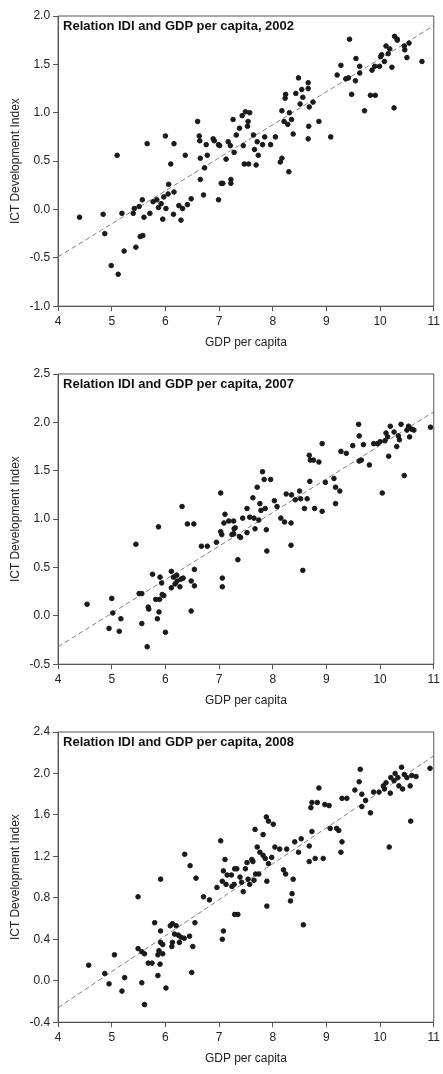 Image resolution: width=443 pixels, height=1074 pixels. What do you see at coordinates (42, 814) in the screenshot?
I see `y-tick-label: 1.6` at bounding box center [42, 814].